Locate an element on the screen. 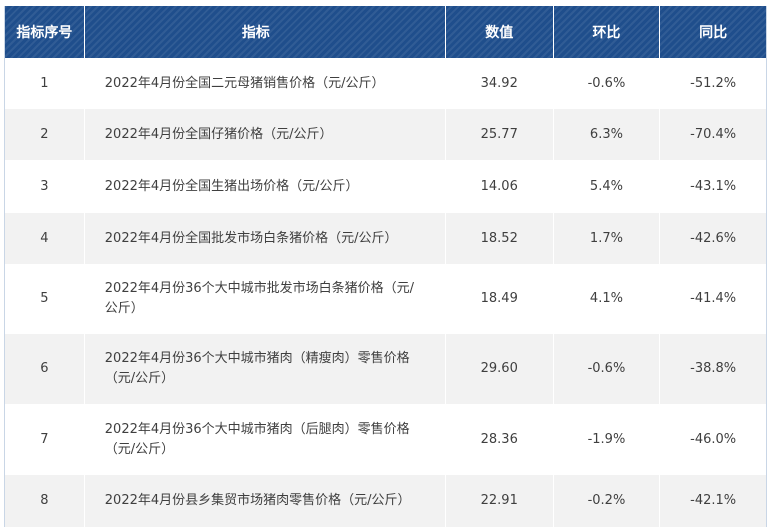 The height and width of the screenshot is (527, 771). row-mom: -1.9% is located at coordinates (607, 439).